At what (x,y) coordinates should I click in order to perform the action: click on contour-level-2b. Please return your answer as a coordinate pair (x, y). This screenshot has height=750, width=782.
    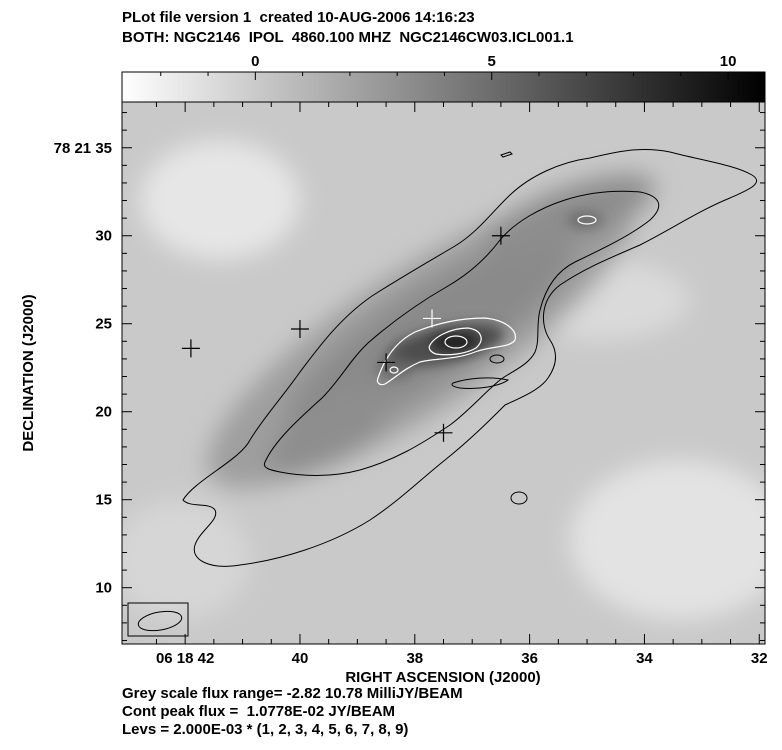
    Looking at the image, I should click on (480, 383).